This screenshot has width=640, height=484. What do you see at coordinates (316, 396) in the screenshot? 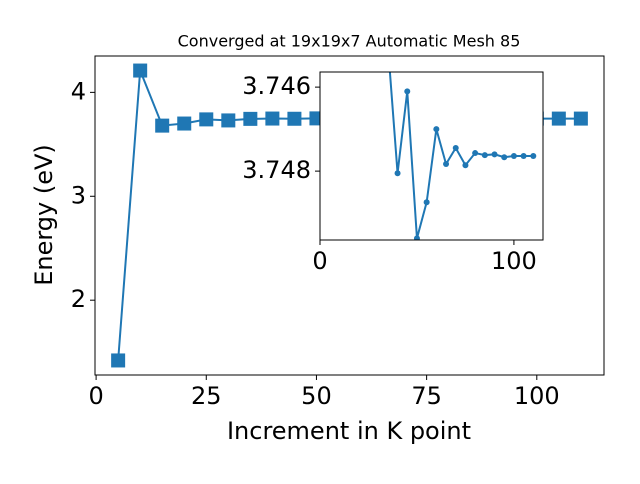
I see `x-tick-label: 50` at bounding box center [316, 396].